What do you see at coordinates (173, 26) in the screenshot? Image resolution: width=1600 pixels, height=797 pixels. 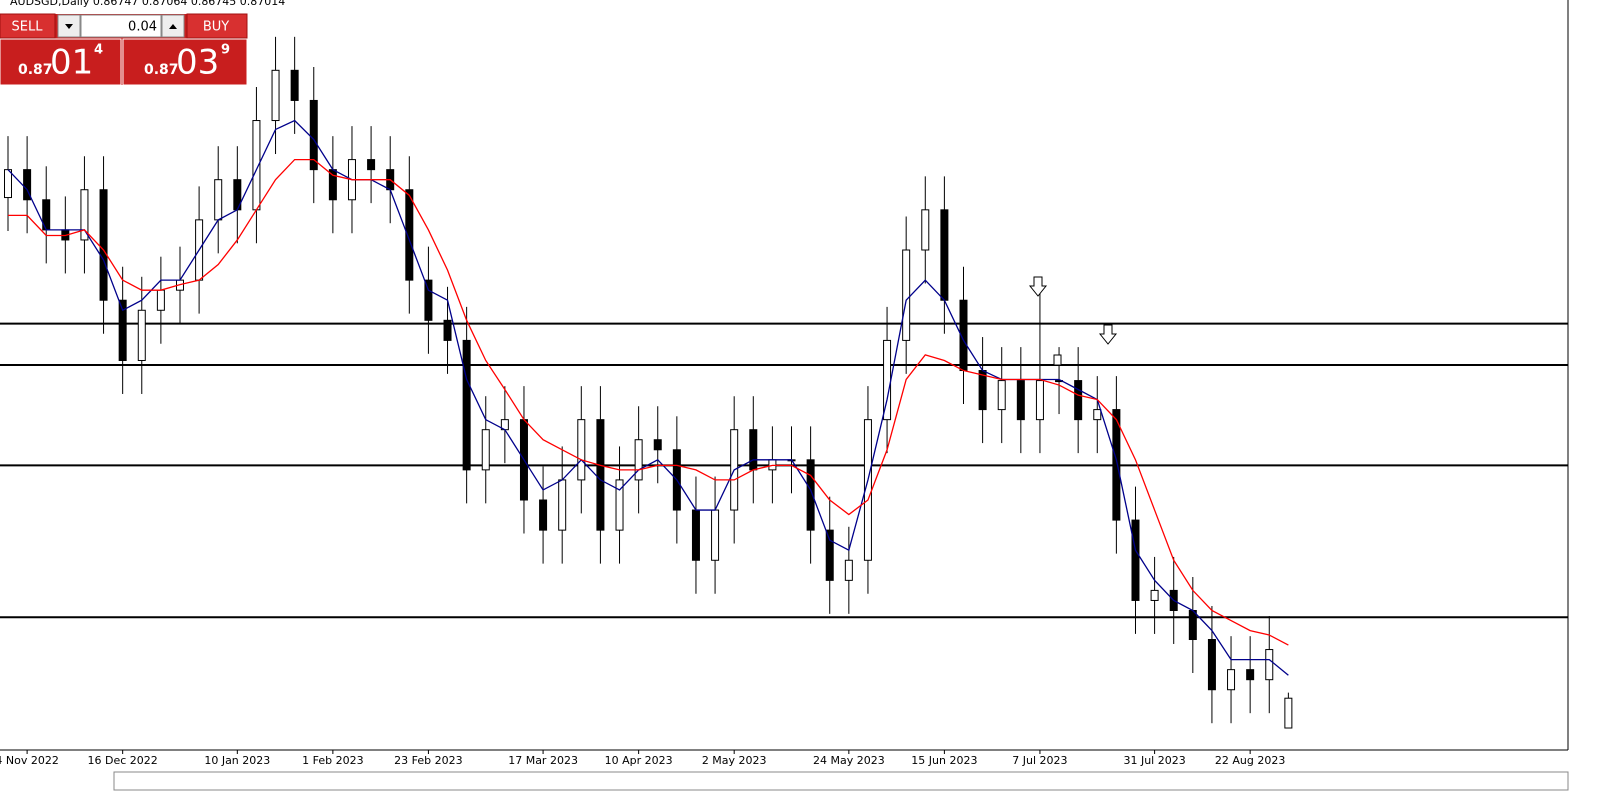 I see `up-icon` at bounding box center [173, 26].